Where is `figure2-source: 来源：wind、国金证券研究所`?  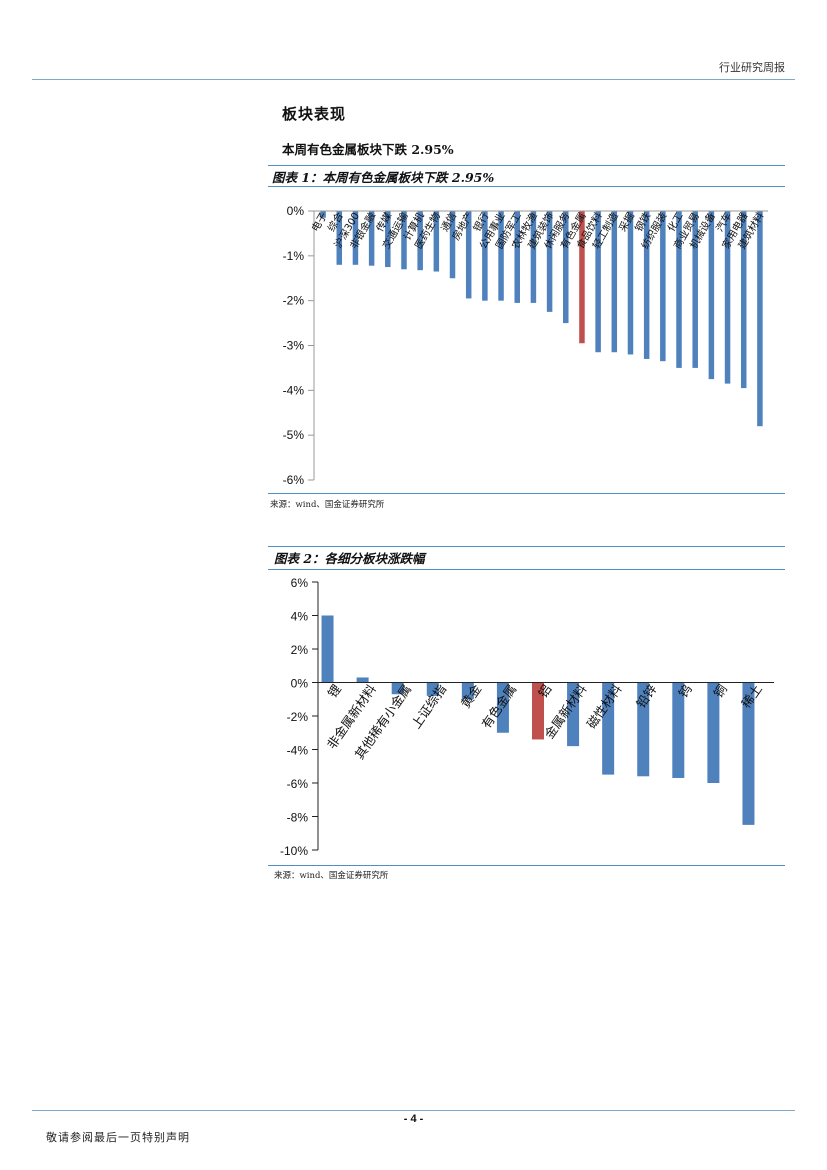
figure2-source: 来源：wind、国金证券研究所 is located at coordinates (331, 876).